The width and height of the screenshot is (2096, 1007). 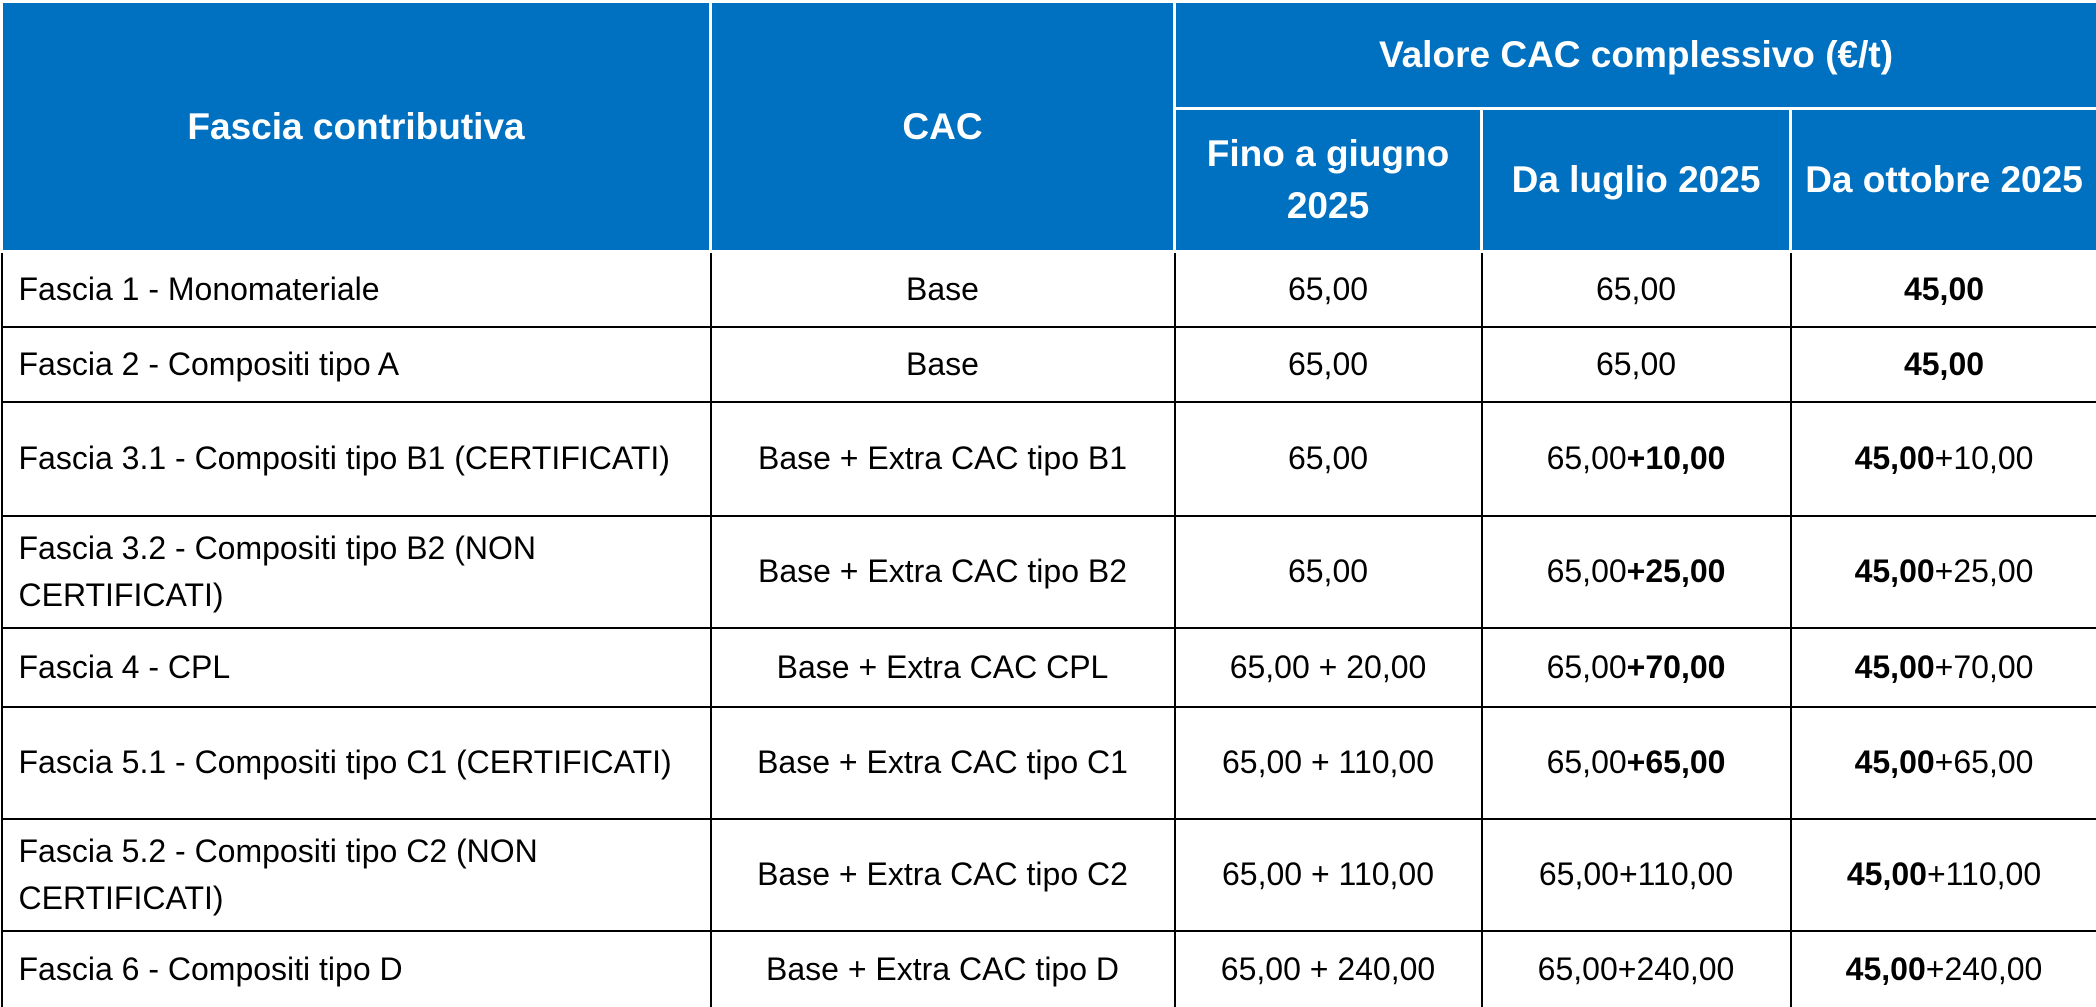 What do you see at coordinates (1984, 458) in the screenshot?
I see `value: +10,00` at bounding box center [1984, 458].